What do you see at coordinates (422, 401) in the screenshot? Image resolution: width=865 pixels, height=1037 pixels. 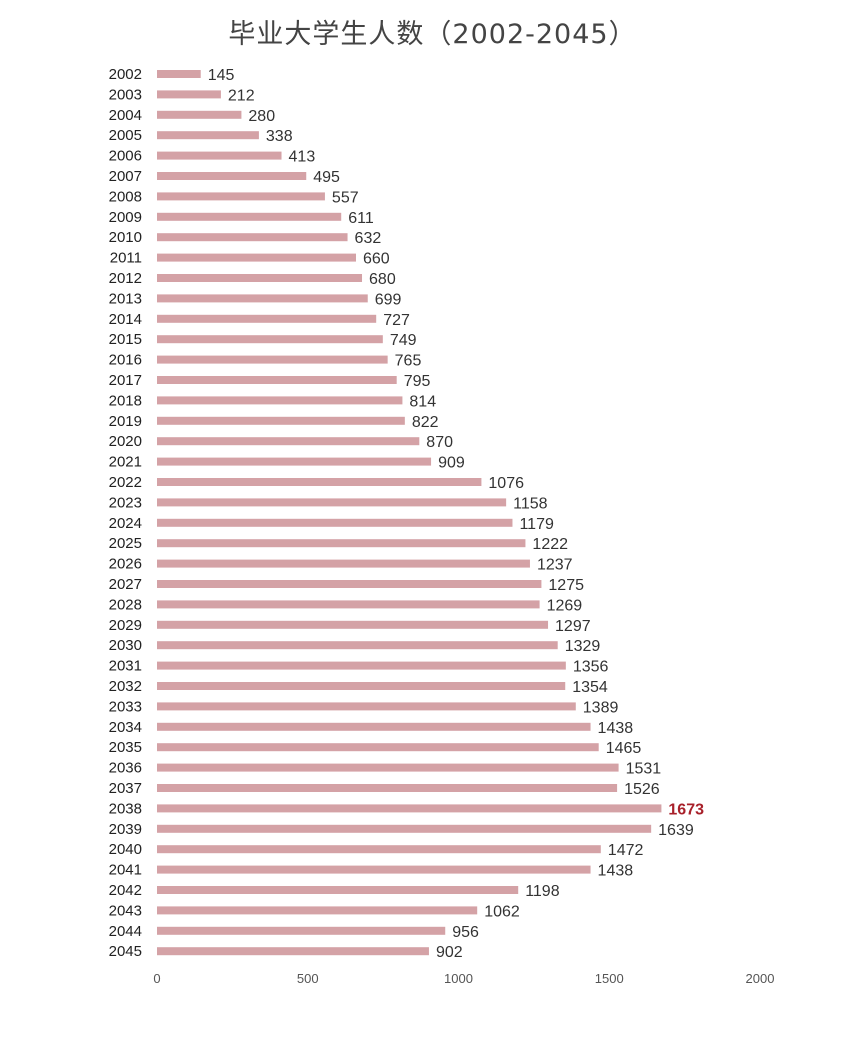 I see `value-label-2018: 814` at bounding box center [422, 401].